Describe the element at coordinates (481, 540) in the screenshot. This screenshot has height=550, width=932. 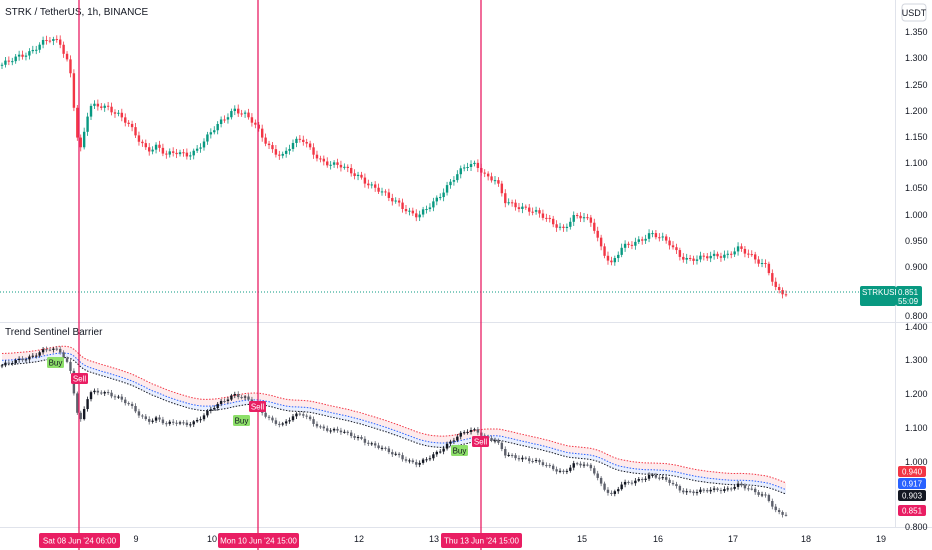
I see `time-flag-3: Thu 13 Jun '24 15:00` at that location.